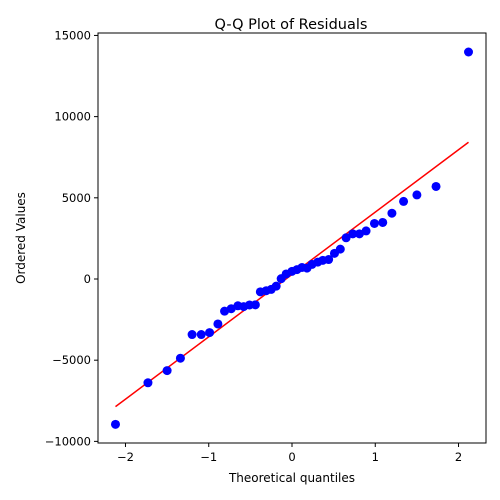  What do you see at coordinates (72, 117) in the screenshot?
I see `y-tick-label: 10000` at bounding box center [72, 117].